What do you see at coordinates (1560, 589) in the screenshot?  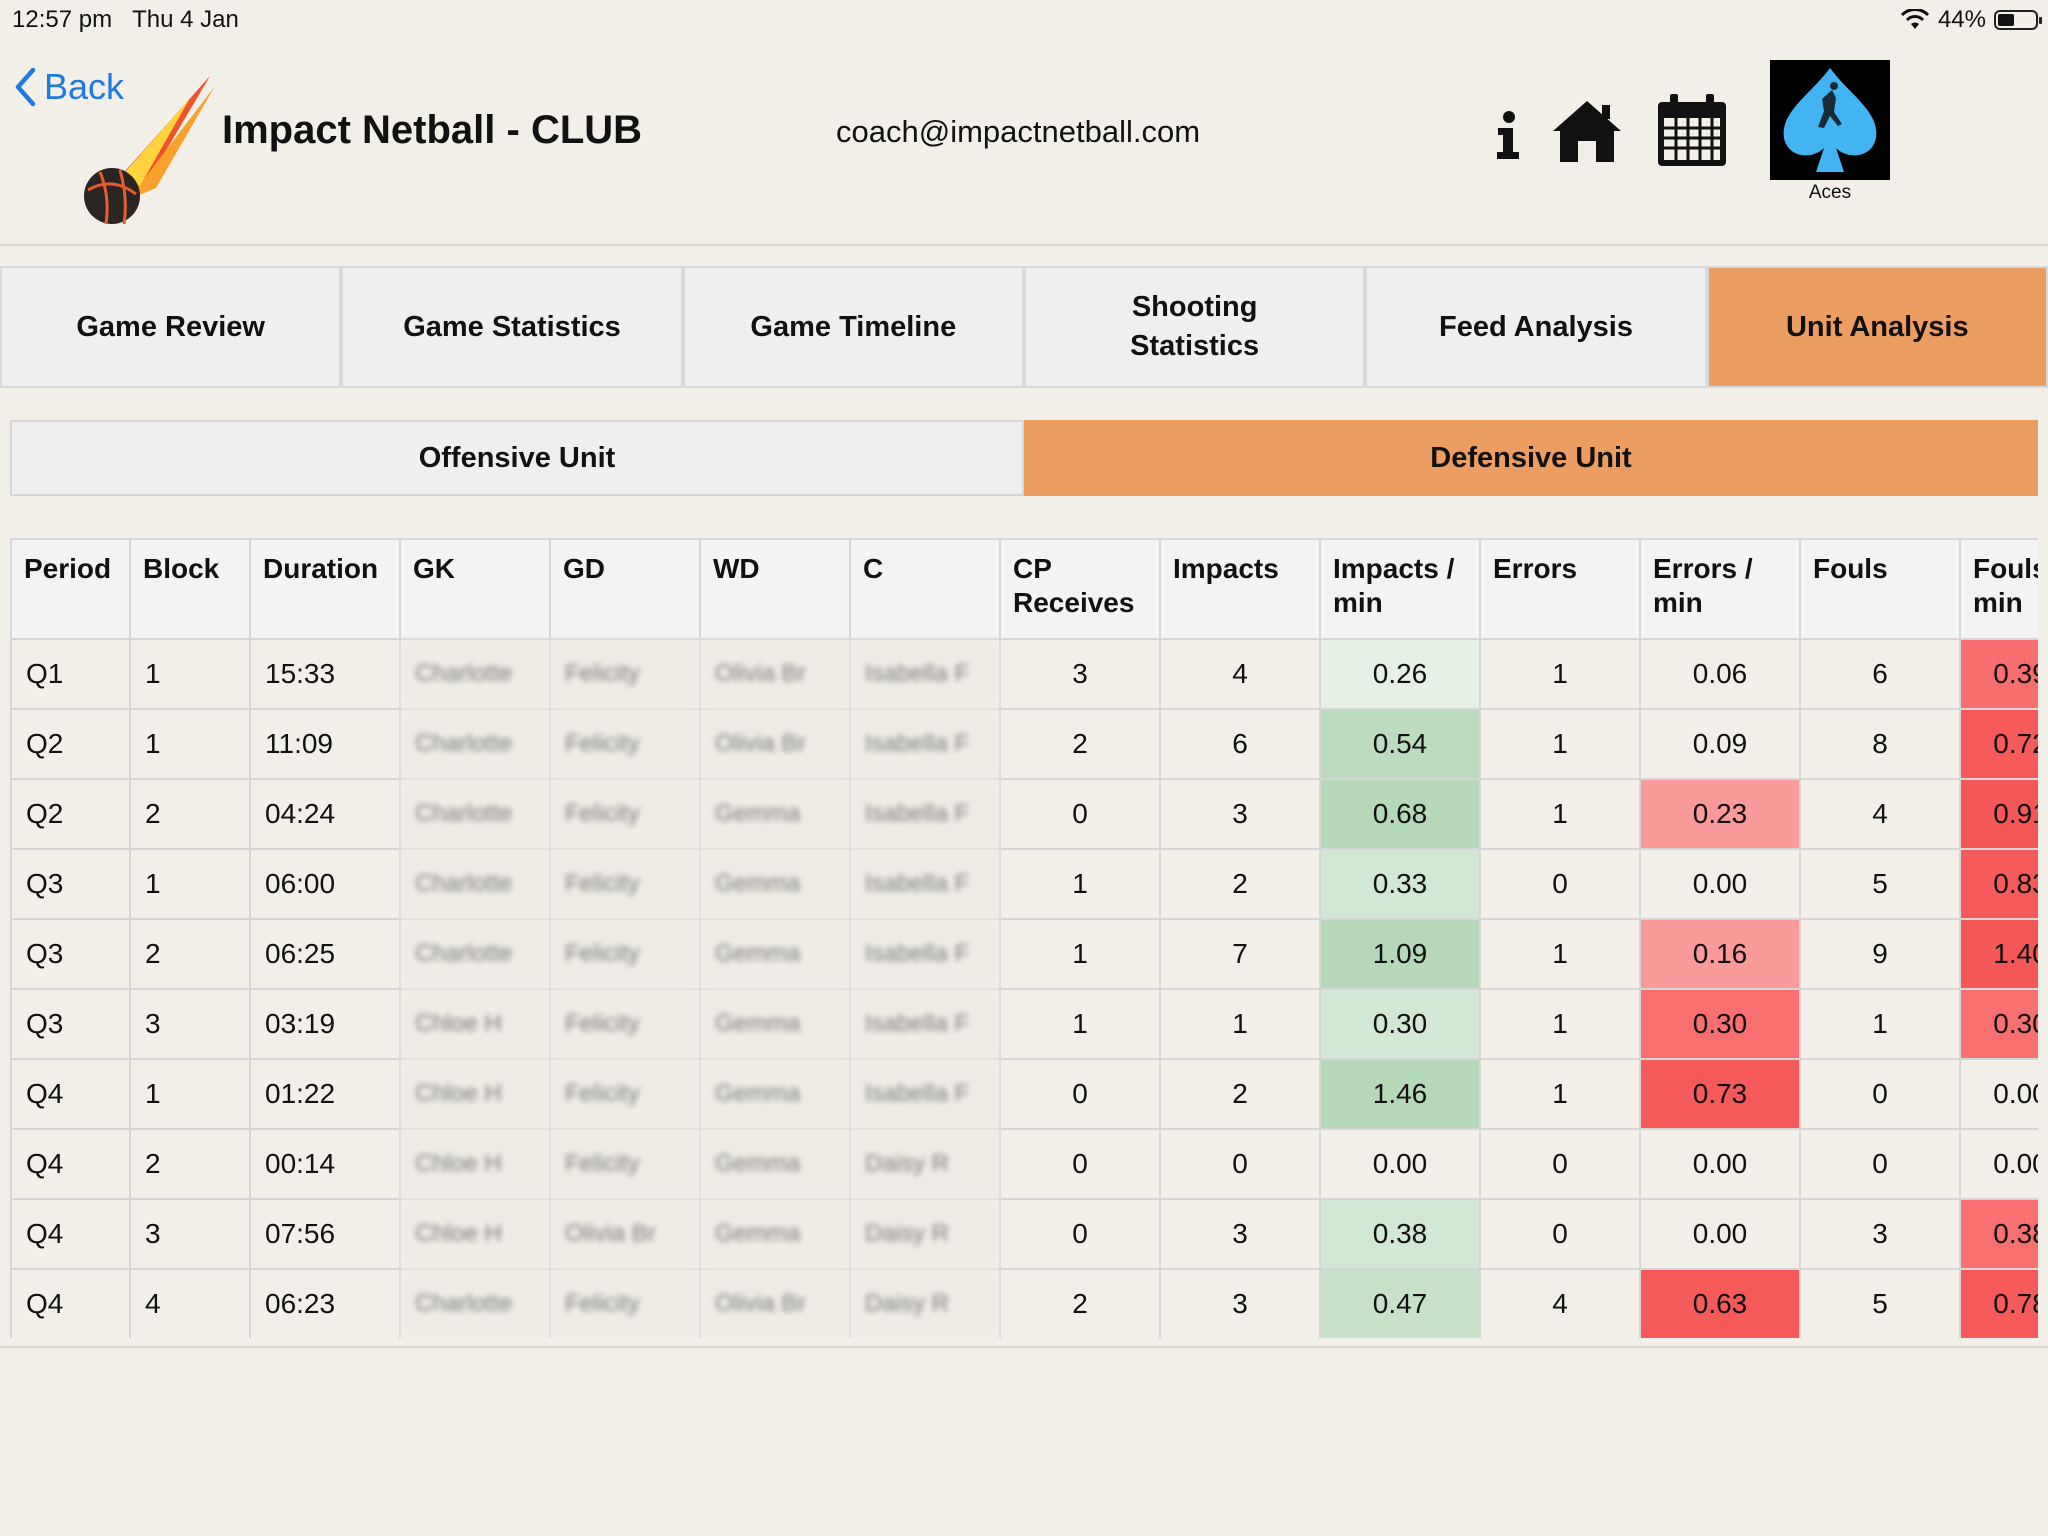 I see `column-header: Errors` at bounding box center [1560, 589].